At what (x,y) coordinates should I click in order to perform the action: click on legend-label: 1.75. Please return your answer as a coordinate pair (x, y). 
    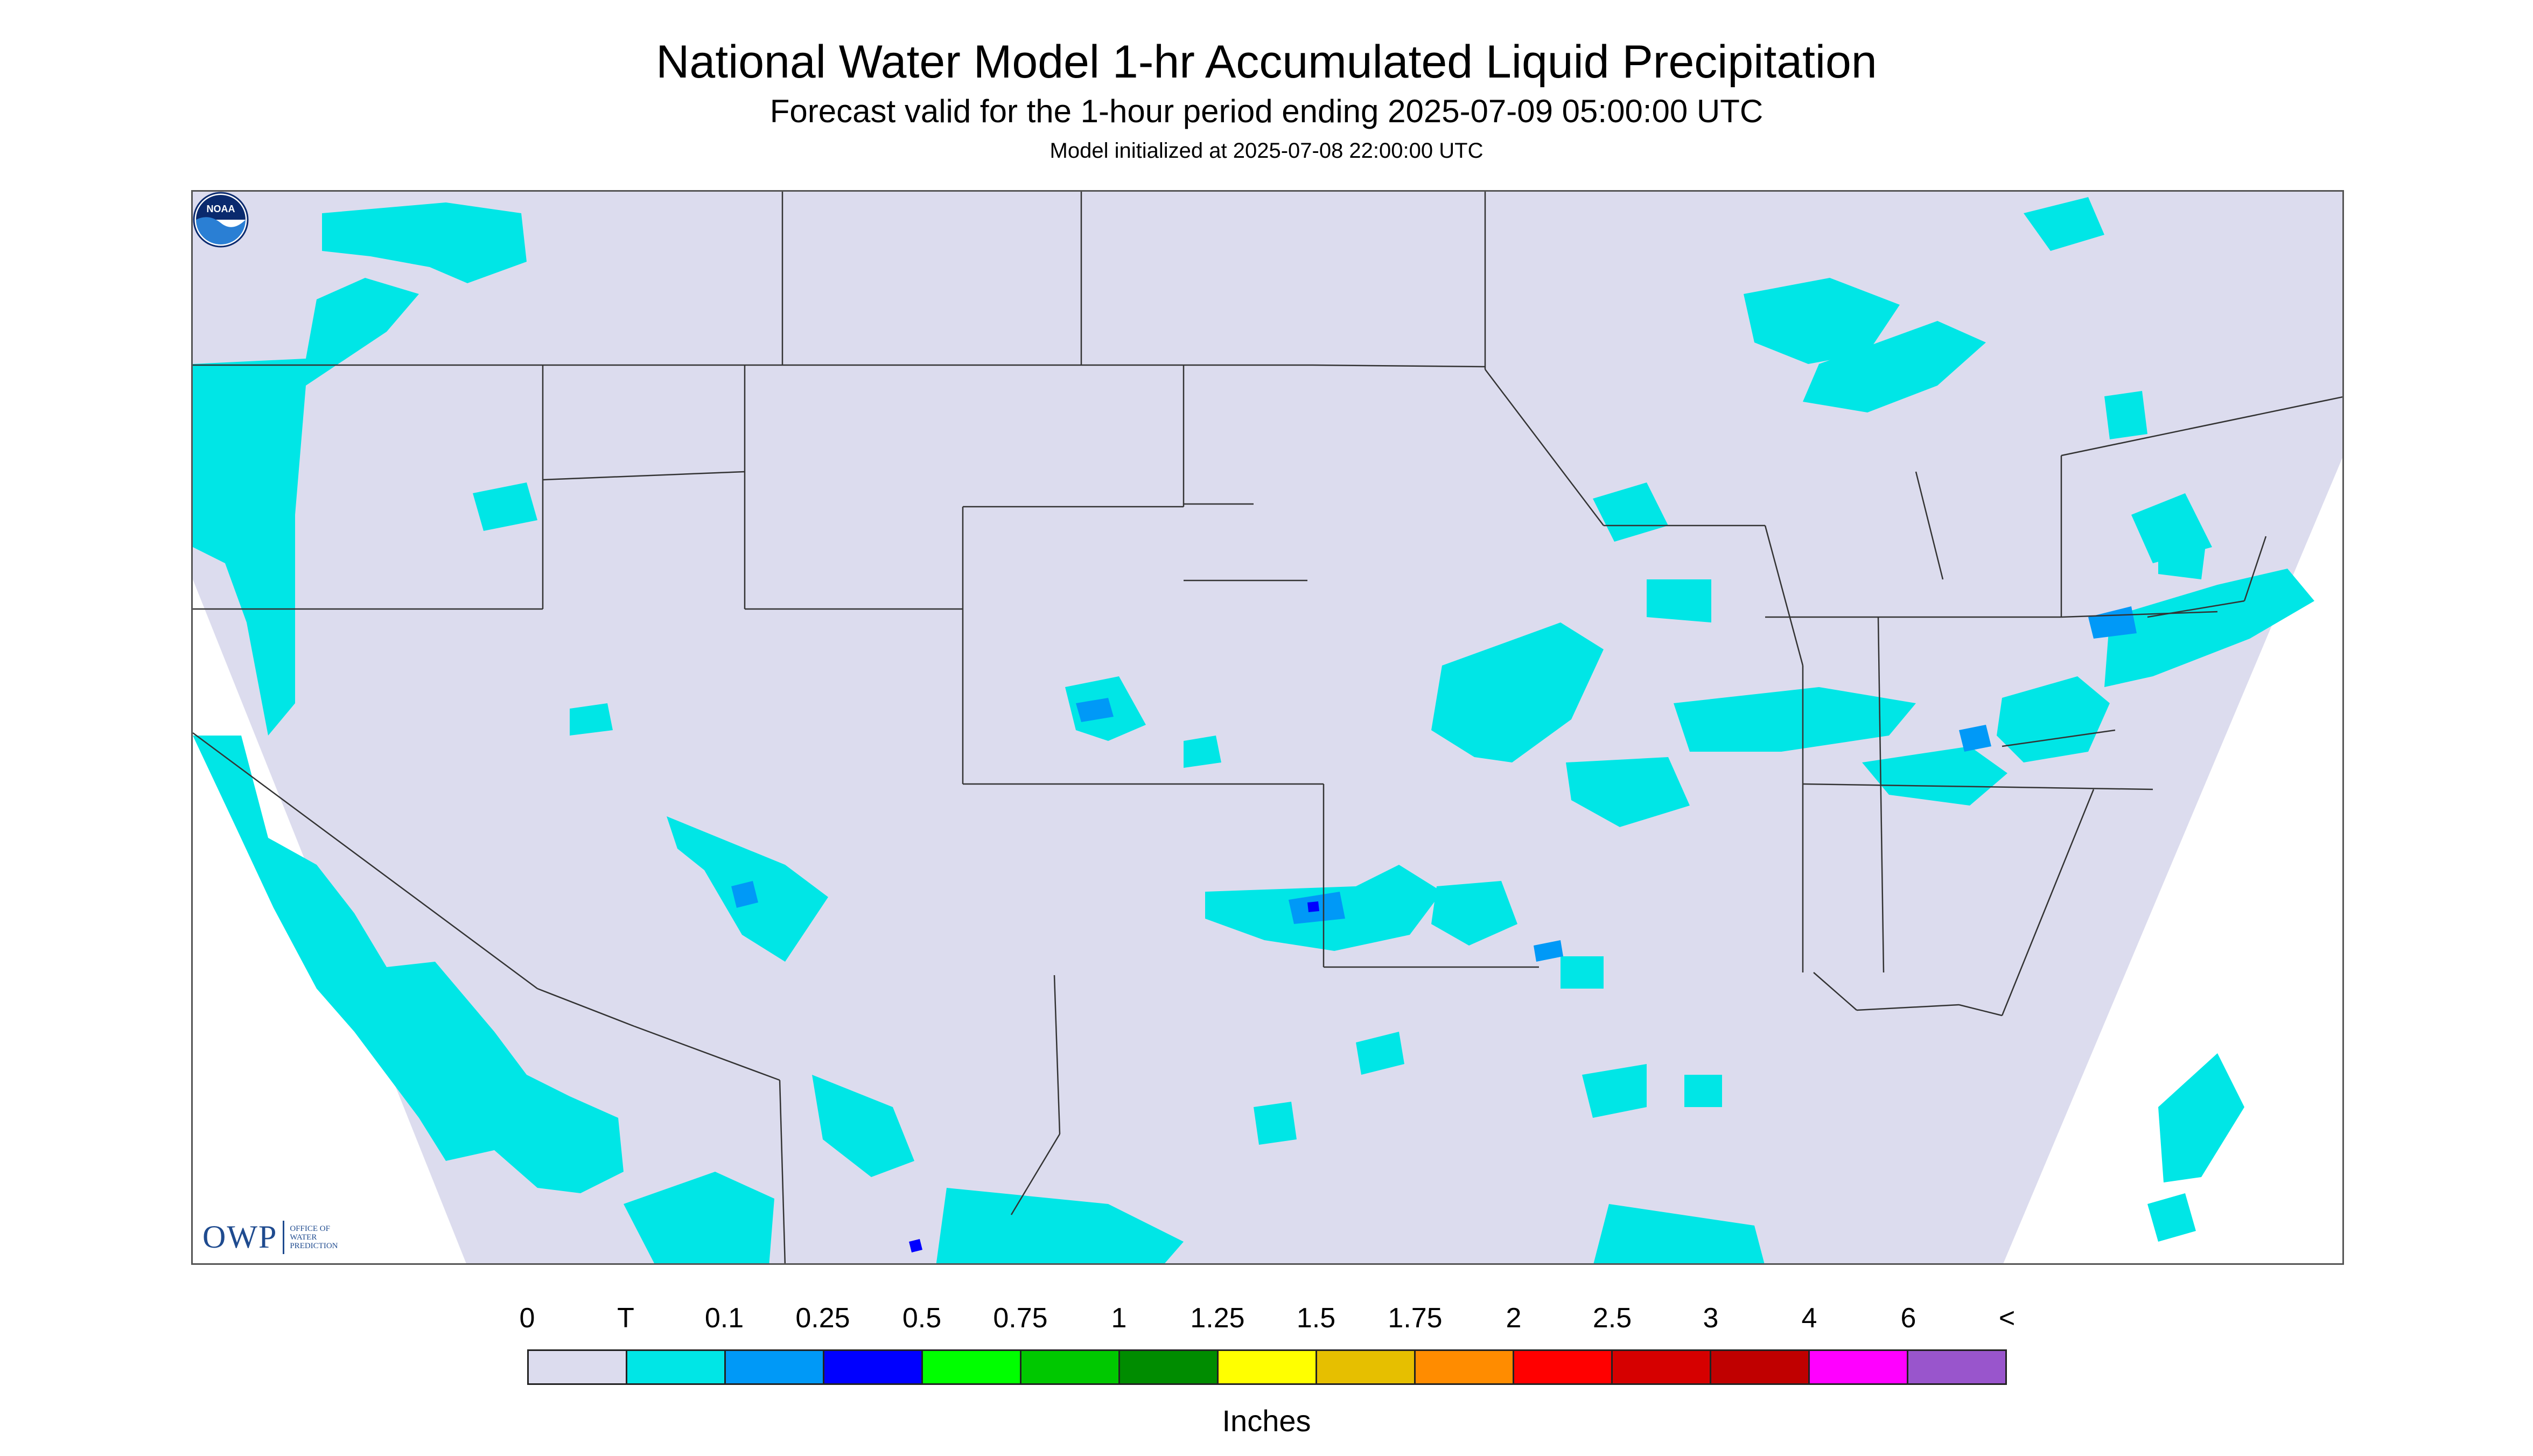
    Looking at the image, I should click on (1415, 1318).